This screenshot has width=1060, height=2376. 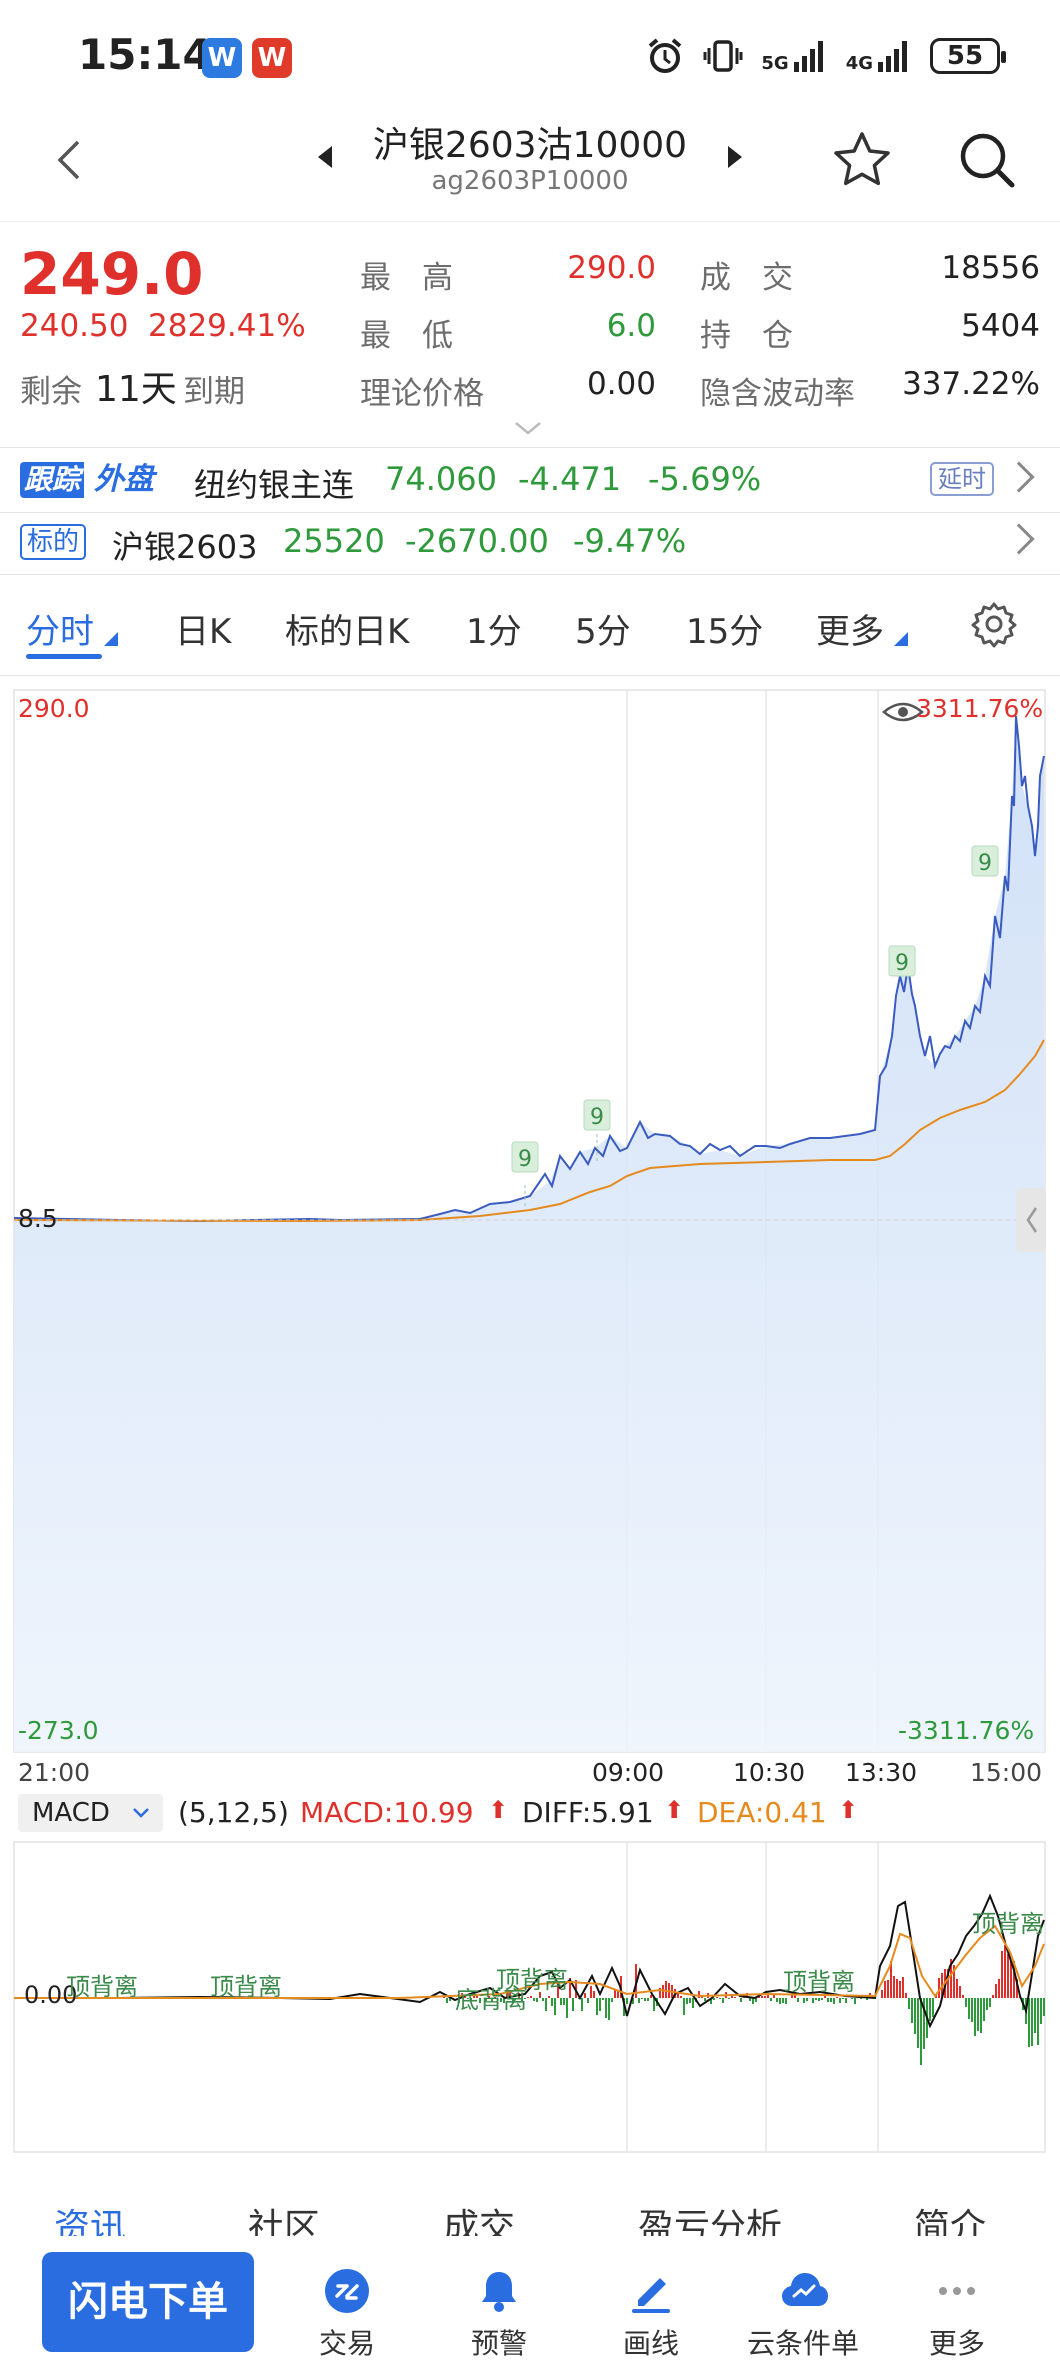 What do you see at coordinates (529, 1961) in the screenshot?
I see `macd-diff-line` at bounding box center [529, 1961].